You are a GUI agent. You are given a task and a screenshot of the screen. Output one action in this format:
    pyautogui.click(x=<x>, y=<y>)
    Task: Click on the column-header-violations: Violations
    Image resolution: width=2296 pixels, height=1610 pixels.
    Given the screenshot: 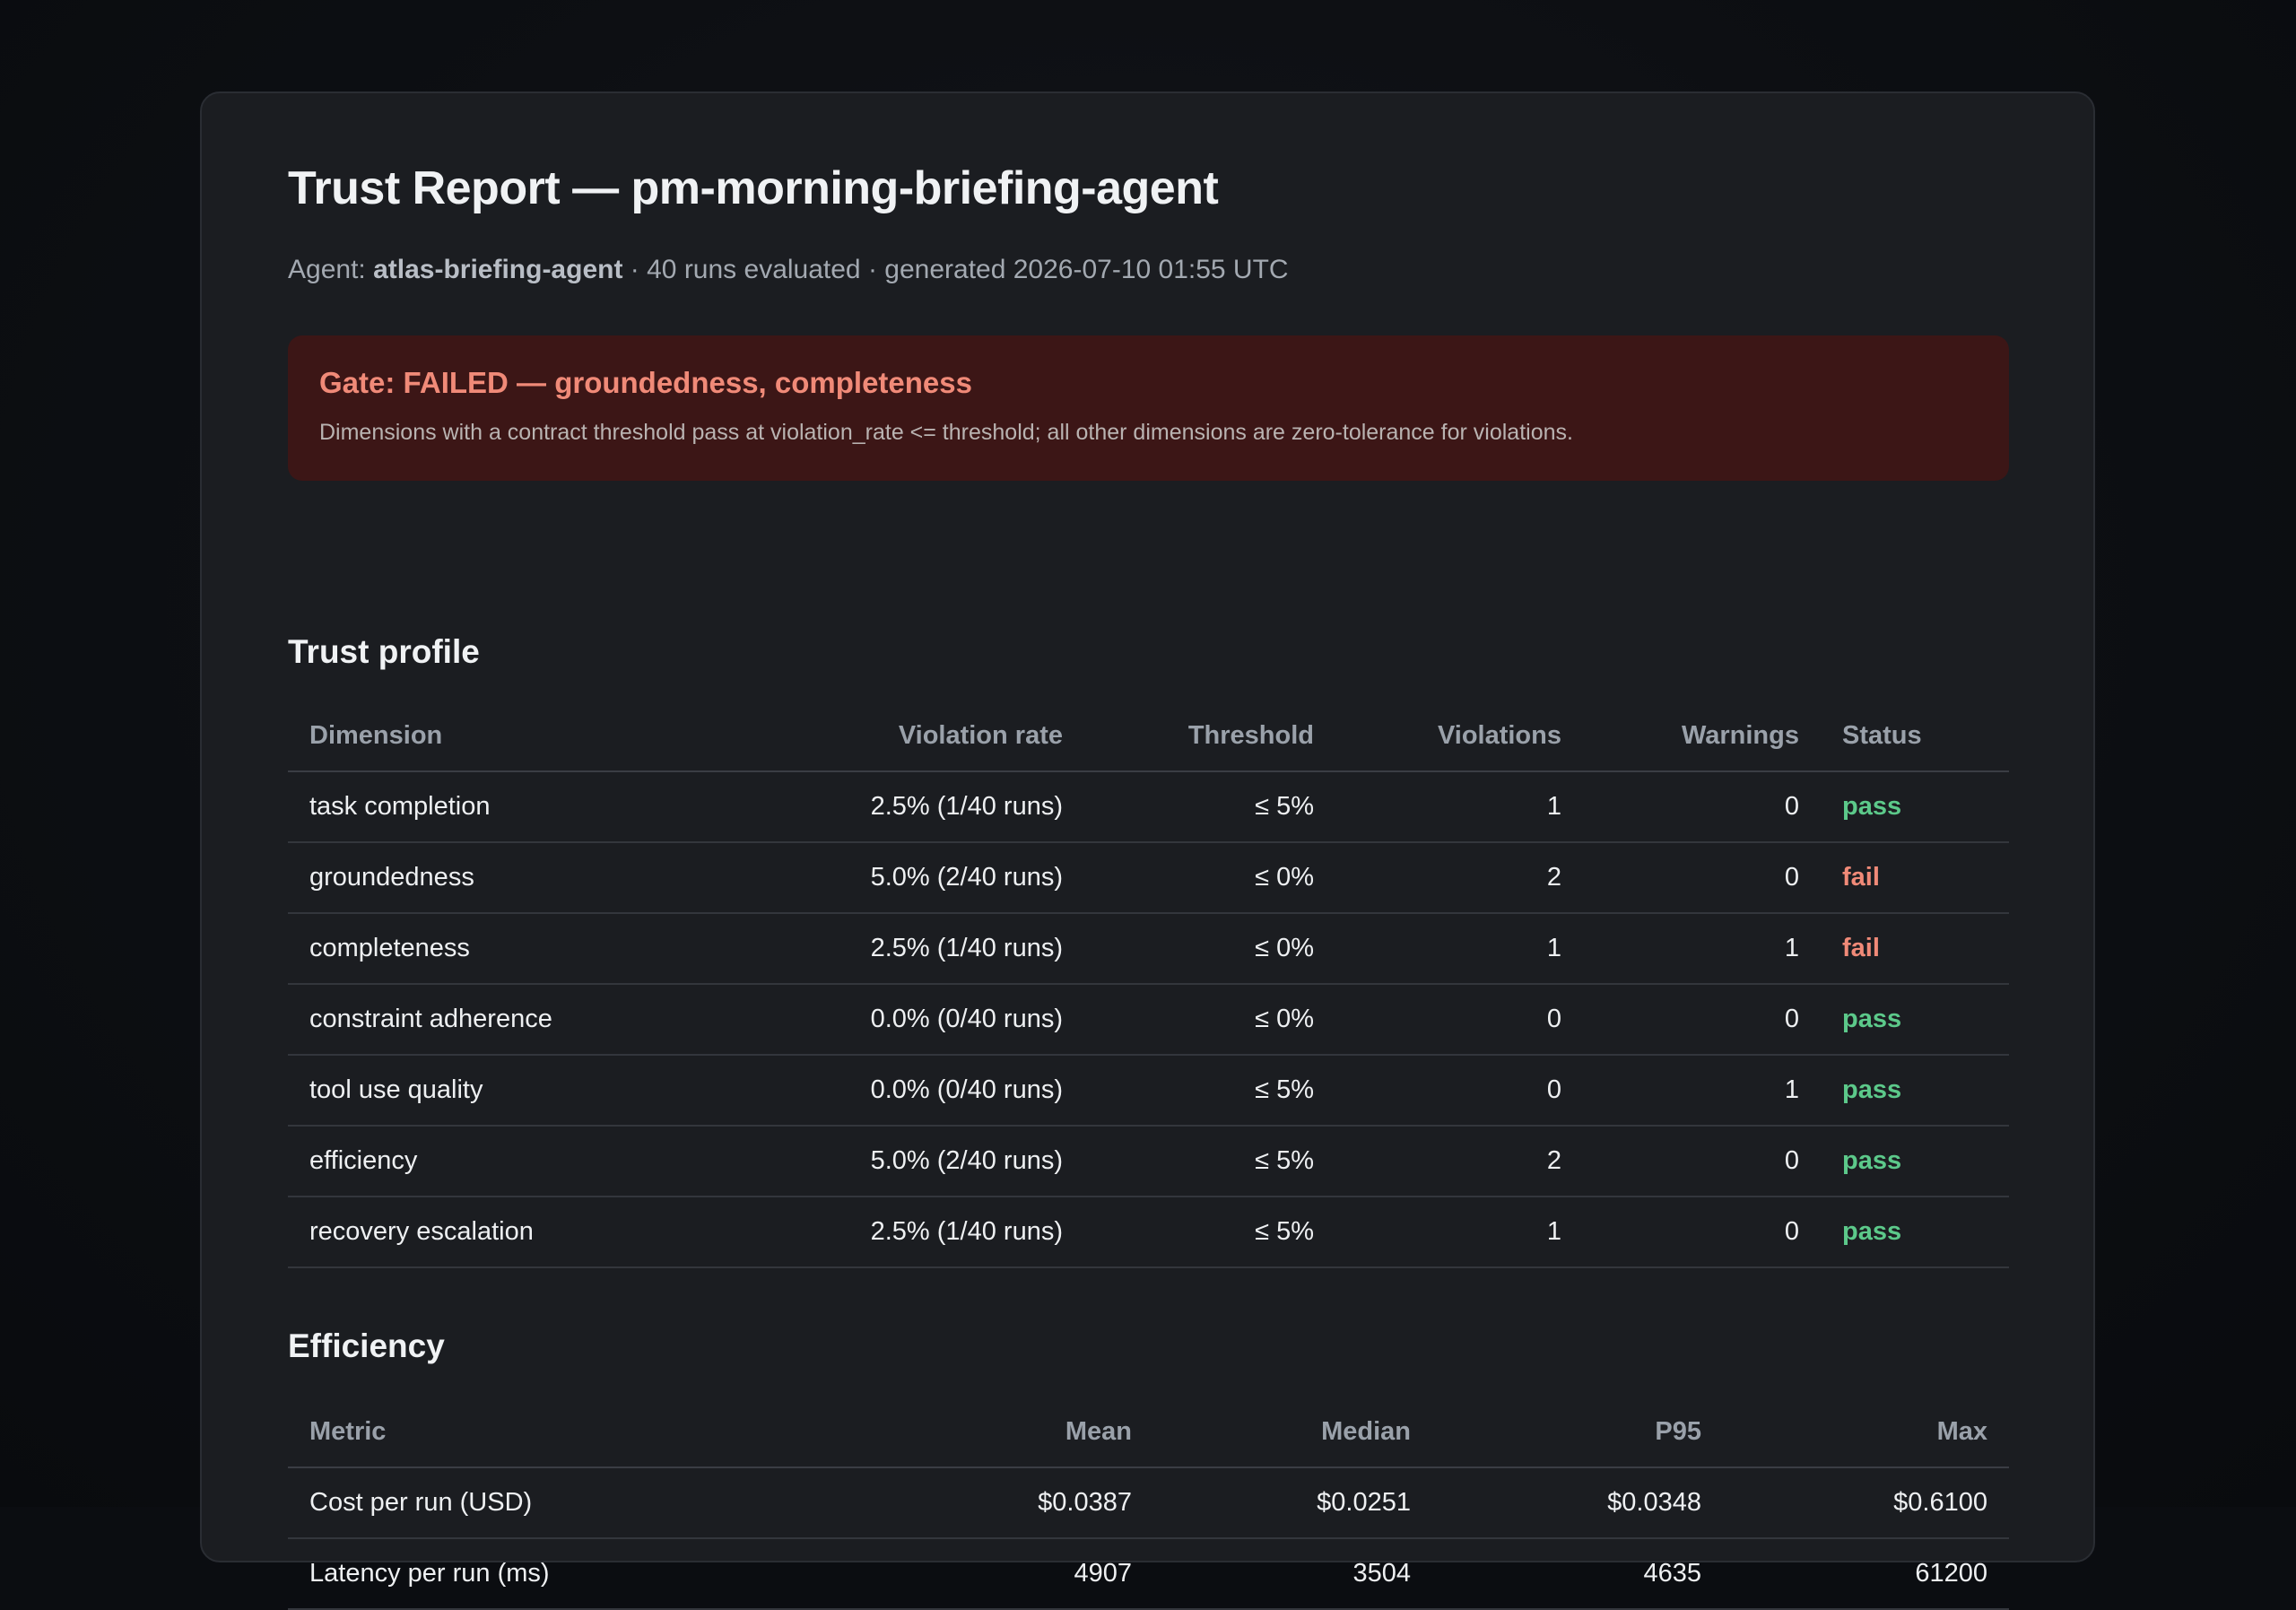 What is the action you would take?
    pyautogui.click(x=1459, y=736)
    